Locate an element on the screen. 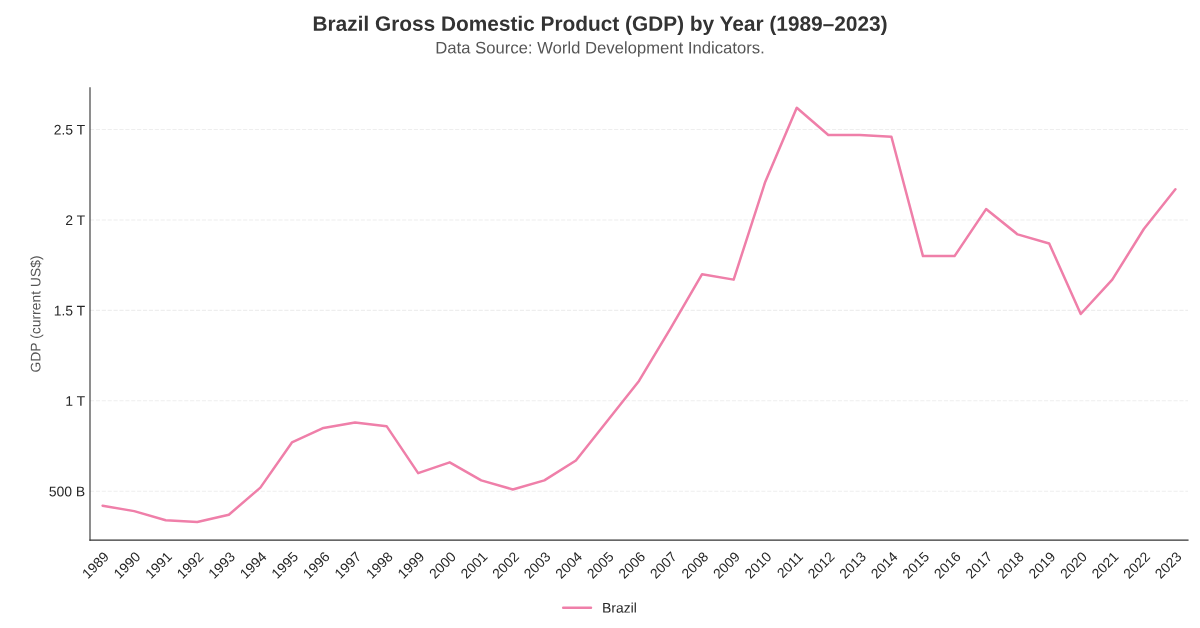  chart-subtitle: Data Source: World Development Indicators. is located at coordinates (600, 49).